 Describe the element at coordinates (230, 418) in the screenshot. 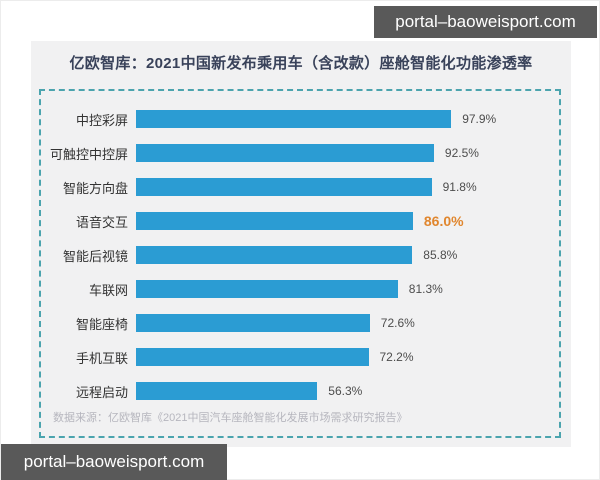

I see `data-source-note: 数据来源：亿欧智库《2021中国汽车座舱智能化发展市场需求研究报告》` at that location.